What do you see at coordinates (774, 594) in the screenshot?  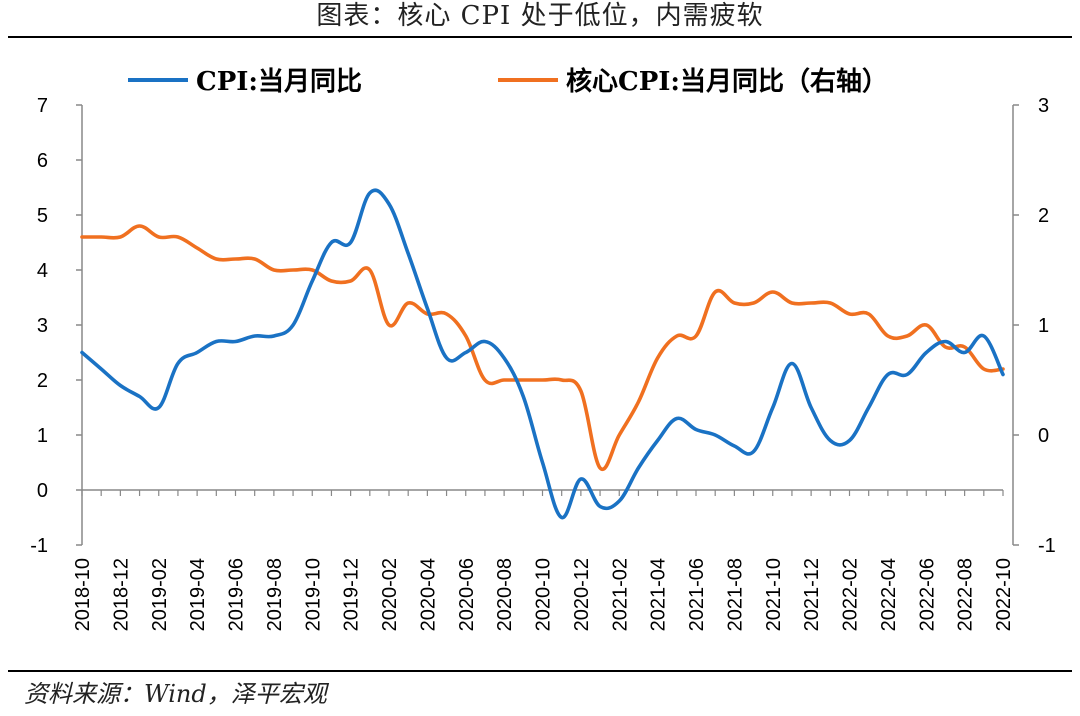 I see `x-axis-tick-label: 2021-10` at bounding box center [774, 594].